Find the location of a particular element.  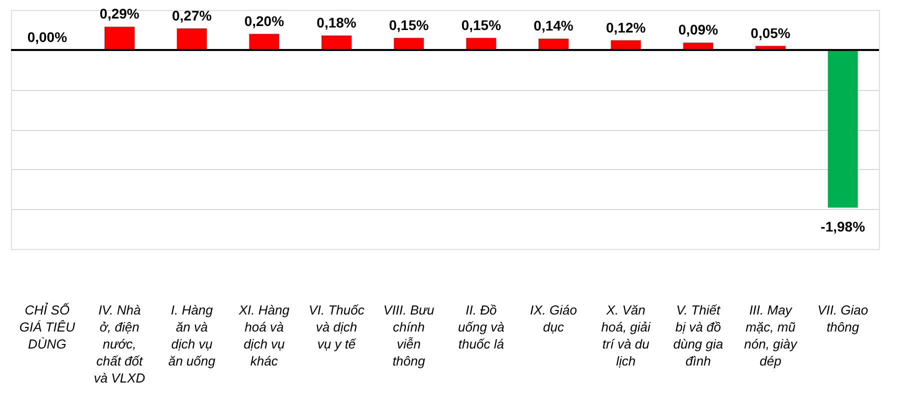

x-tick-label: I. Hàng ăn và dịch vụ ăn uống is located at coordinates (192, 335).